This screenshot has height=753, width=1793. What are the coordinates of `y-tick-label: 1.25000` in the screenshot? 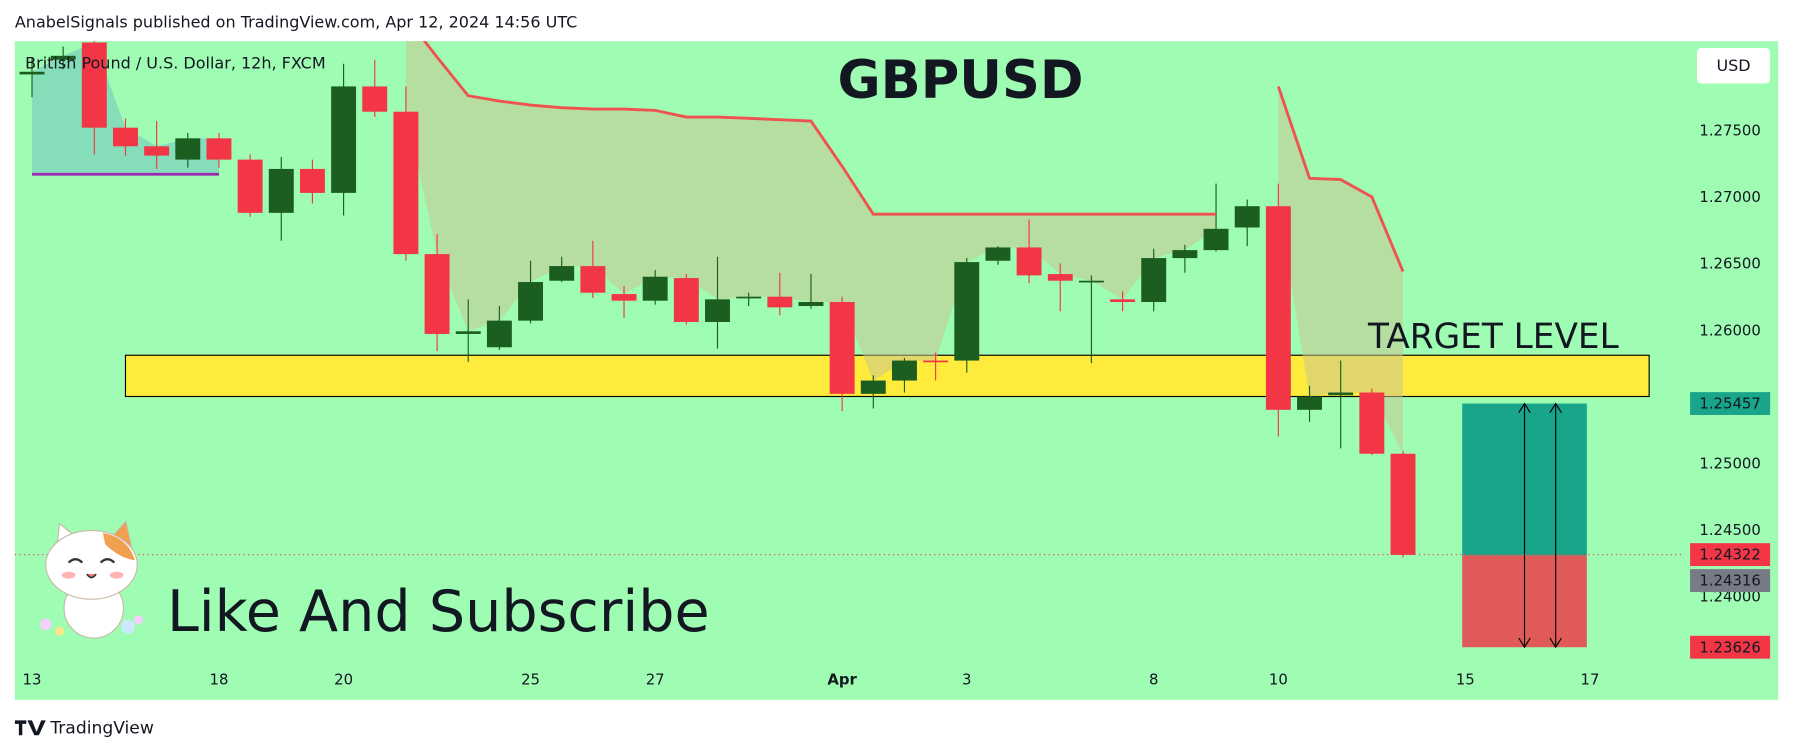 It's located at (1729, 463).